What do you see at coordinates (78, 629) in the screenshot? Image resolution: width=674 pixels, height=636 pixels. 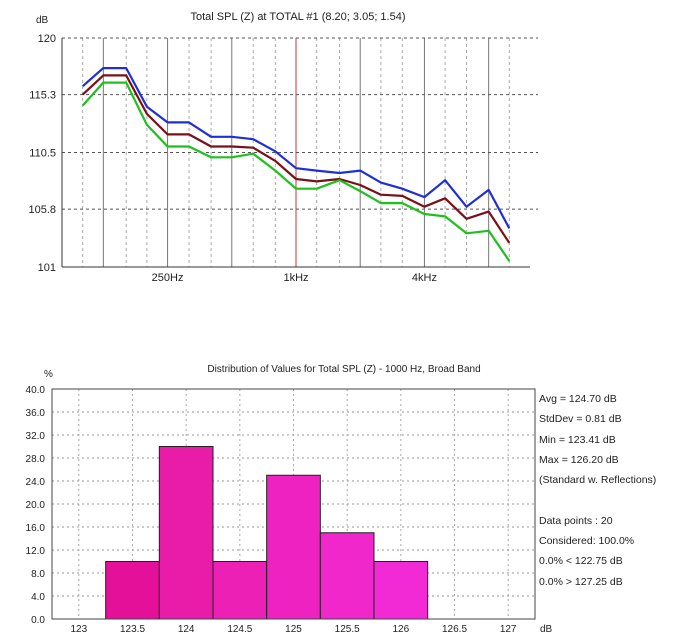 I see `chart2-x-tick-label: 123` at bounding box center [78, 629].